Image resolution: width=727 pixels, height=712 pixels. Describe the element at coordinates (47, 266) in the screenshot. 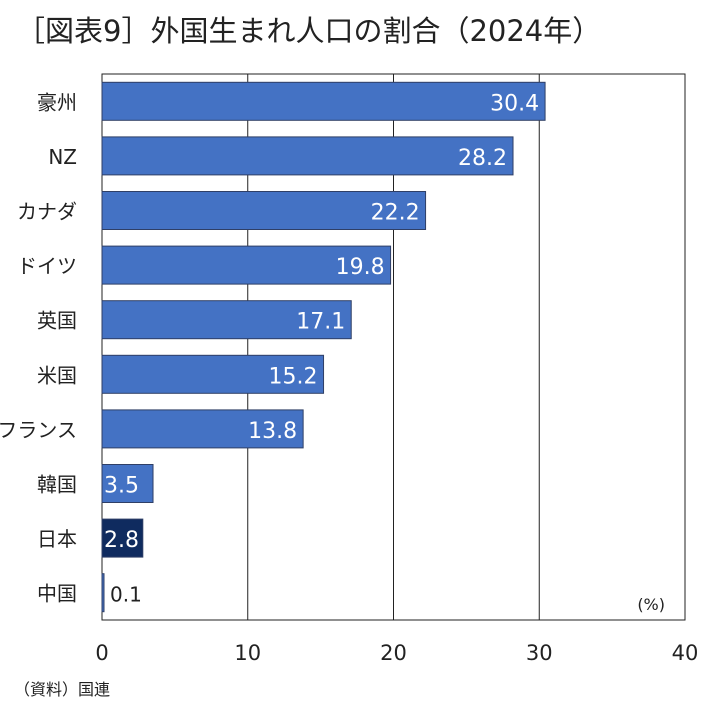

I see `category-label: ドイツ` at that location.